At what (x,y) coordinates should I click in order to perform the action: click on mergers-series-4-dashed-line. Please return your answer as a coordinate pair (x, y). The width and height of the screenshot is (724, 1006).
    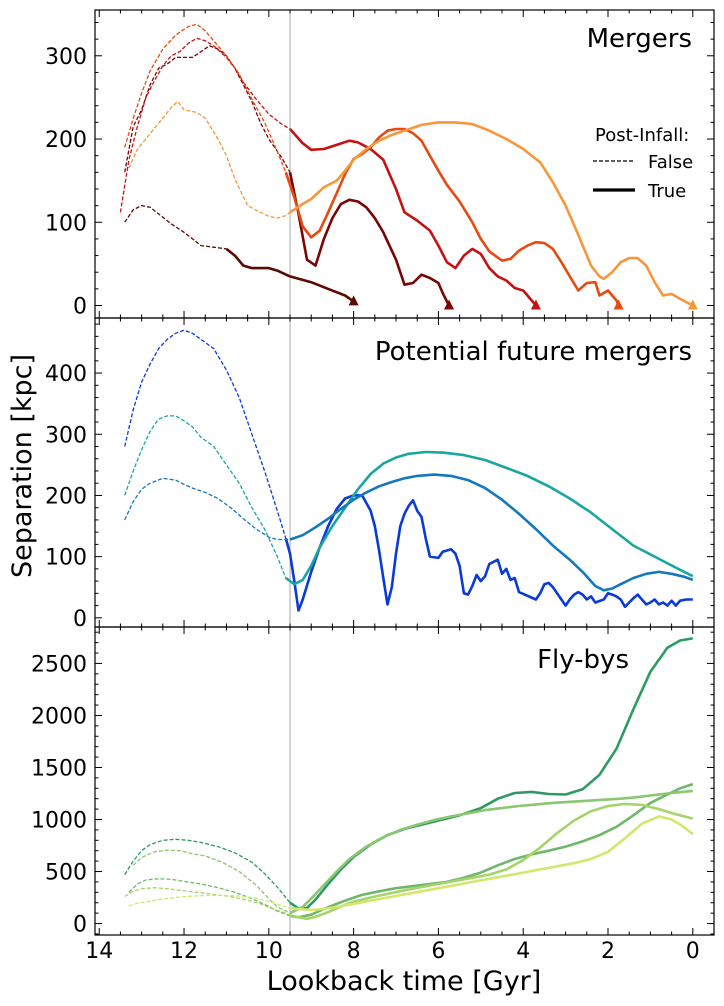
    Looking at the image, I should click on (209, 159).